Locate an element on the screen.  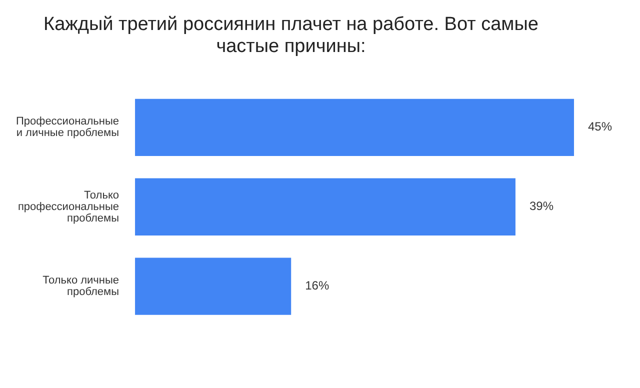
y-tick-label: Только профессиональные проблемы is located at coordinates (69, 206).